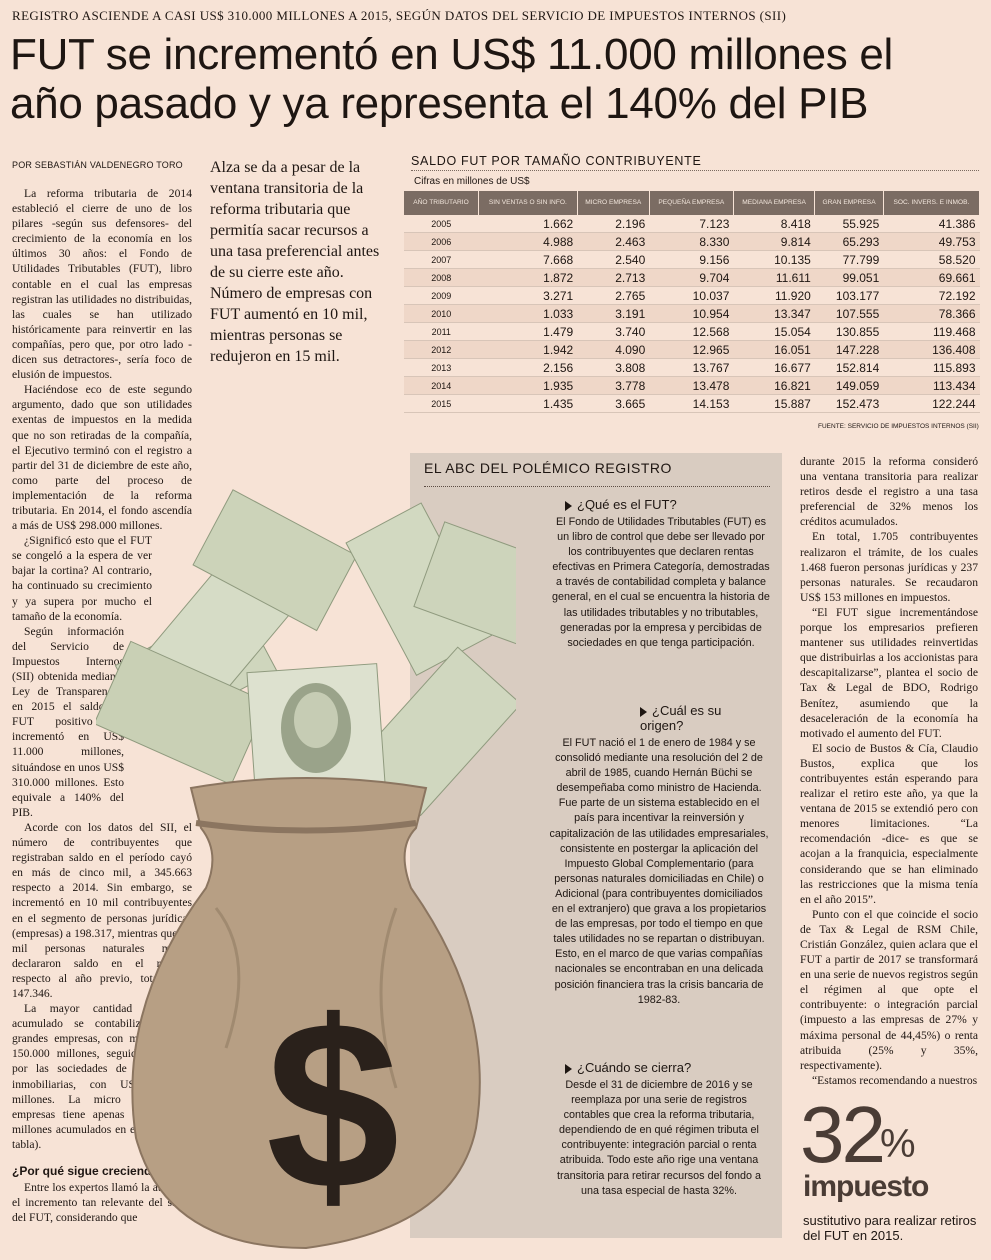 The height and width of the screenshot is (1260, 991). Describe the element at coordinates (441, 385) in the screenshot. I see `year-cell: 2014` at that location.